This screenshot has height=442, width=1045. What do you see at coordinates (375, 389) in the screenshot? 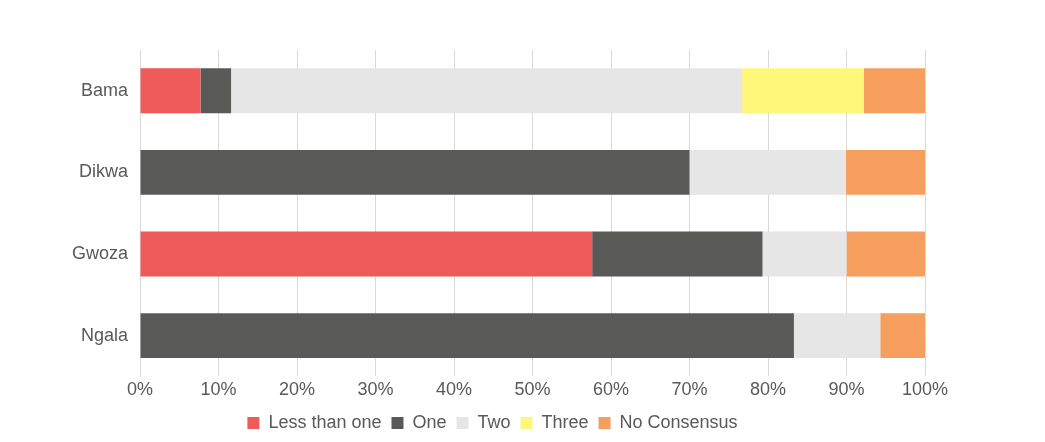
I see `x-tick-label: 30%` at bounding box center [375, 389].